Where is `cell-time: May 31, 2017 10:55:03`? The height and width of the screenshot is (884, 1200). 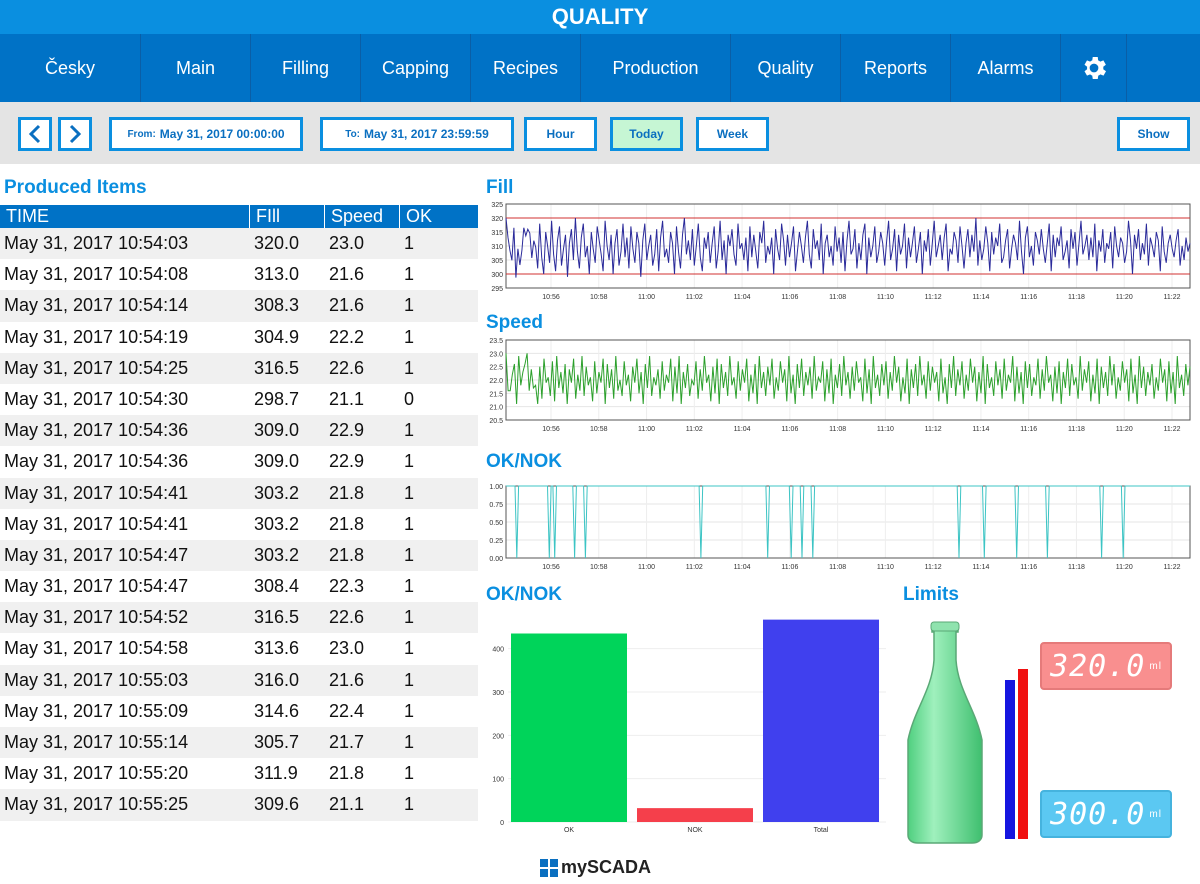
cell-time: May 31, 2017 10:55:03 is located at coordinates (96, 679).